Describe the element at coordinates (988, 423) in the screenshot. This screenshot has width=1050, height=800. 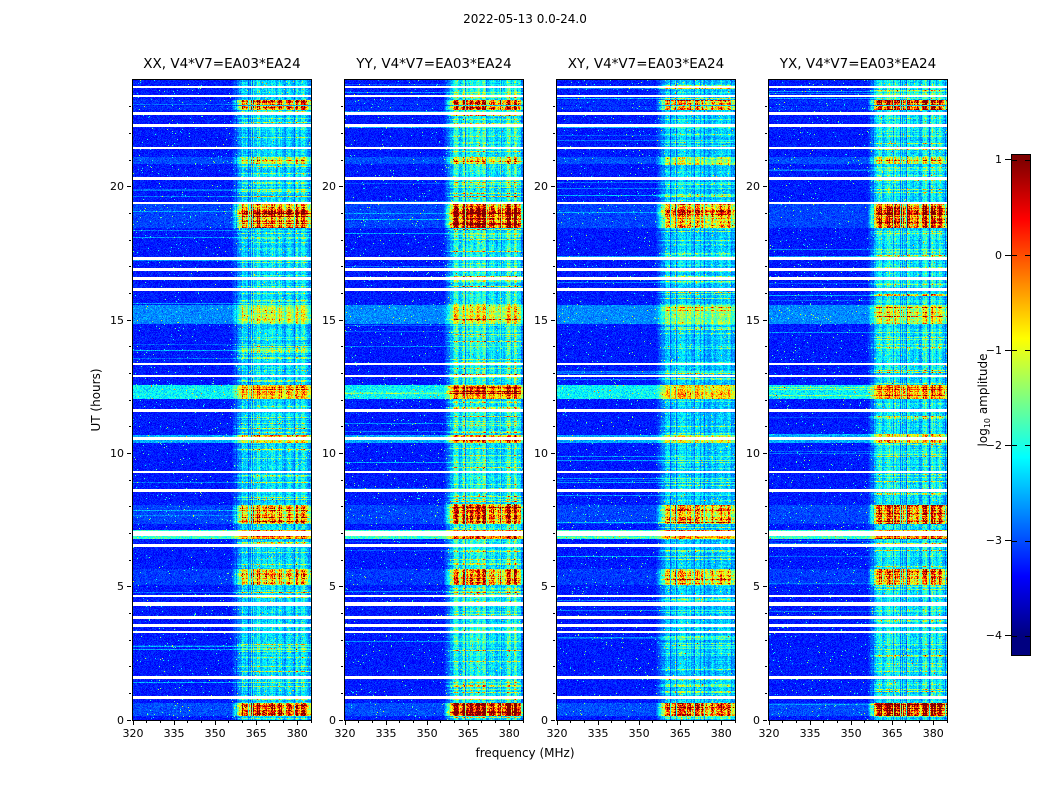
I see `colorbar-label-sub: 10` at that location.